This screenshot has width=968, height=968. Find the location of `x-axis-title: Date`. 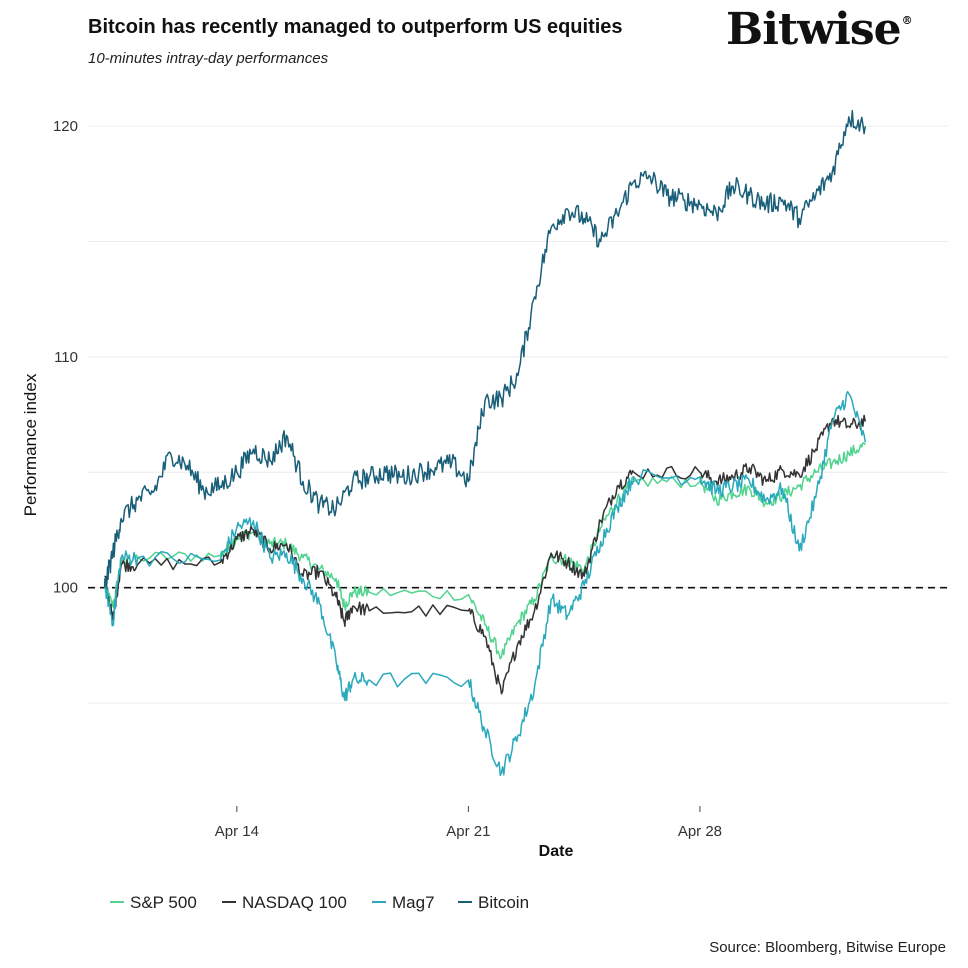

x-axis-title: Date is located at coordinates (556, 851).